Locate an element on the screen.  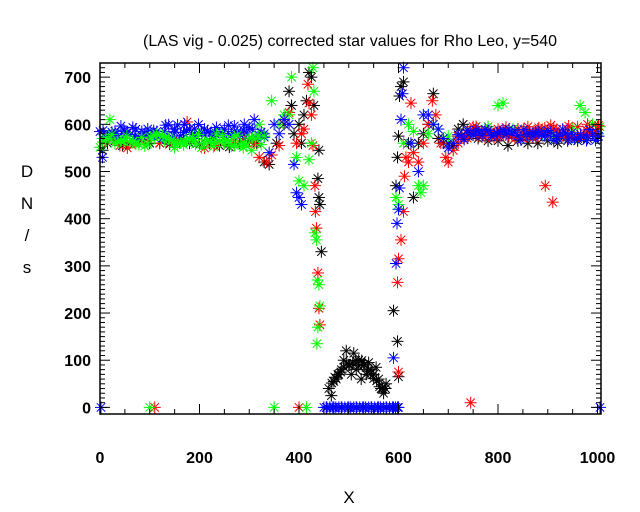
y-axis-label-char: D is located at coordinates (27, 171).